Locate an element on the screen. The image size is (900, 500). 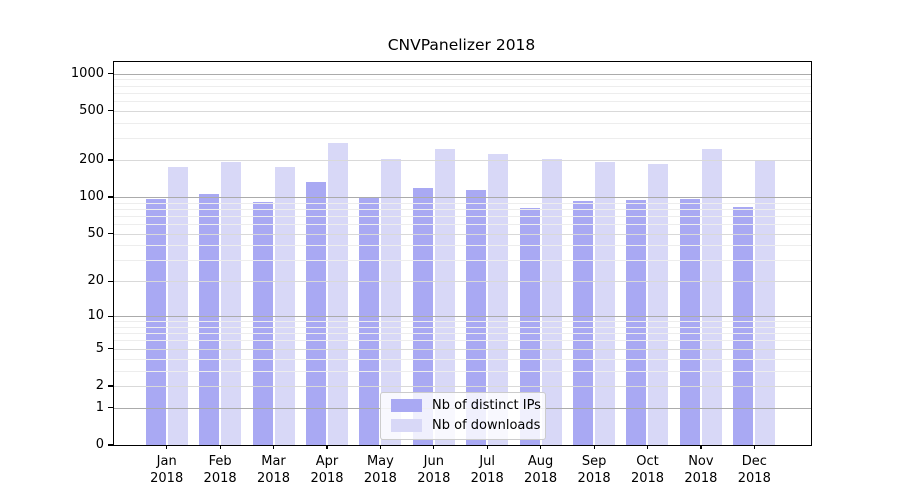
x-tick-label: Oct 2018 is located at coordinates (648, 470).